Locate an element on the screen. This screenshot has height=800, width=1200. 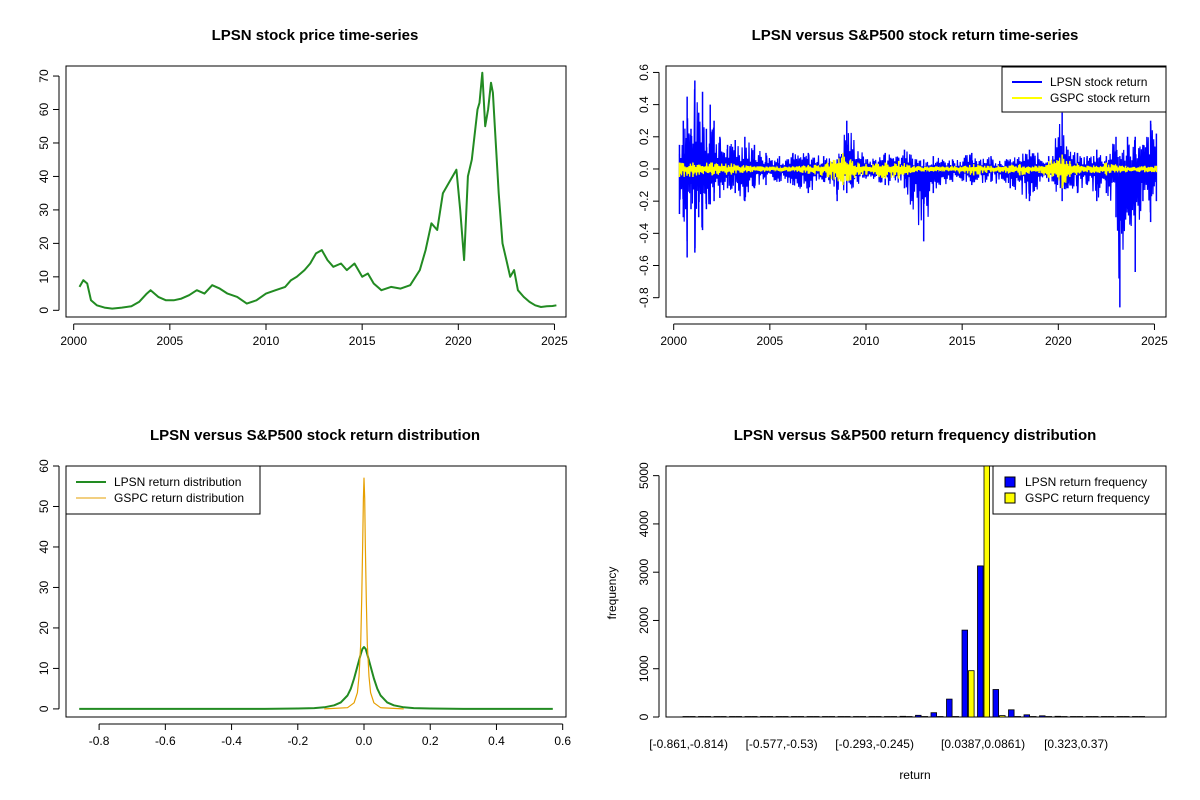
price-y-tick-label: 50 is located at coordinates (44, 143).